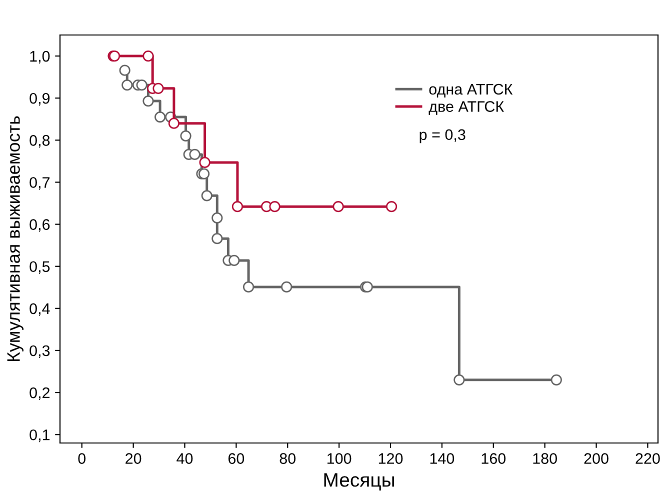  Describe the element at coordinates (494, 458) in the screenshot. I see `x-tick-label: 160` at that location.